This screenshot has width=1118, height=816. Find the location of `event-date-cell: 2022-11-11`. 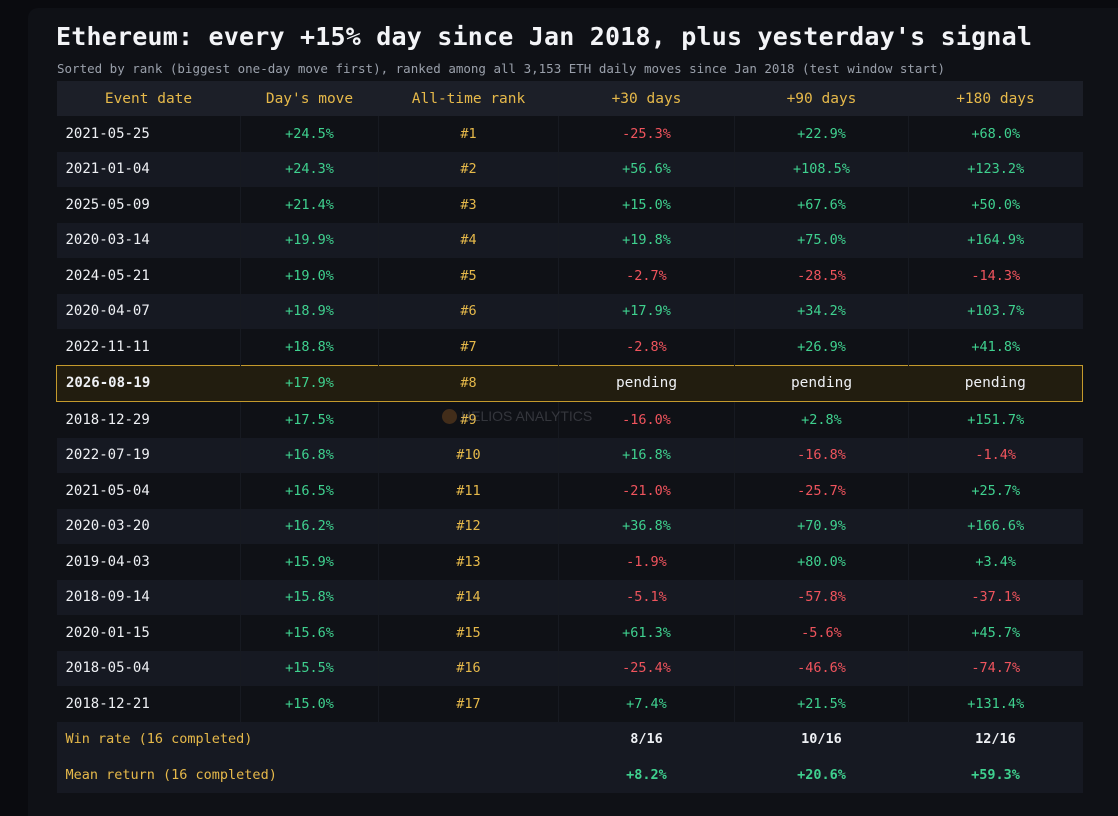

event-date-cell: 2022-11-11 is located at coordinates (148, 347).